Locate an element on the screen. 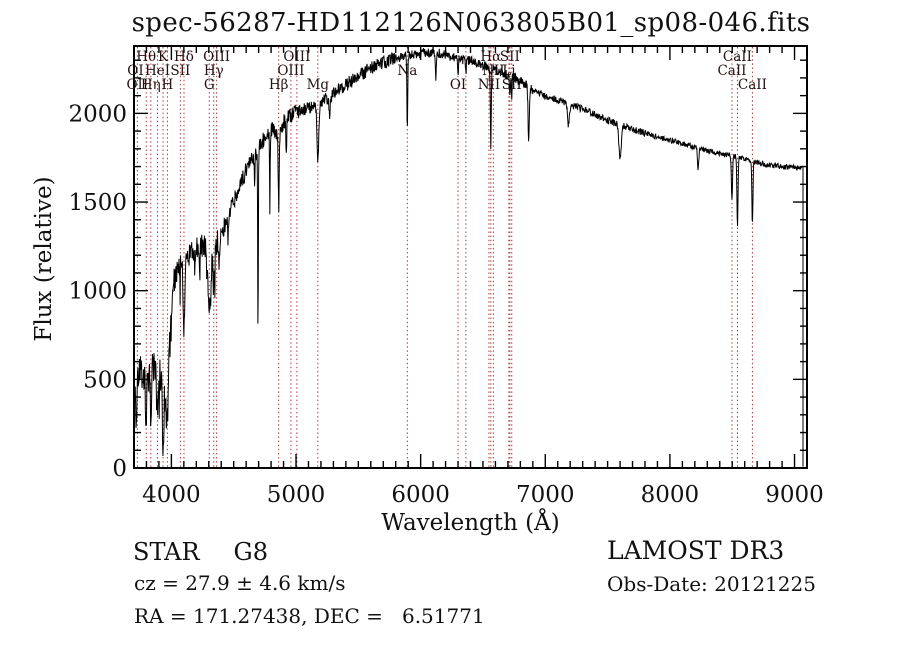  object-class-line: STAR G8 is located at coordinates (200, 552).